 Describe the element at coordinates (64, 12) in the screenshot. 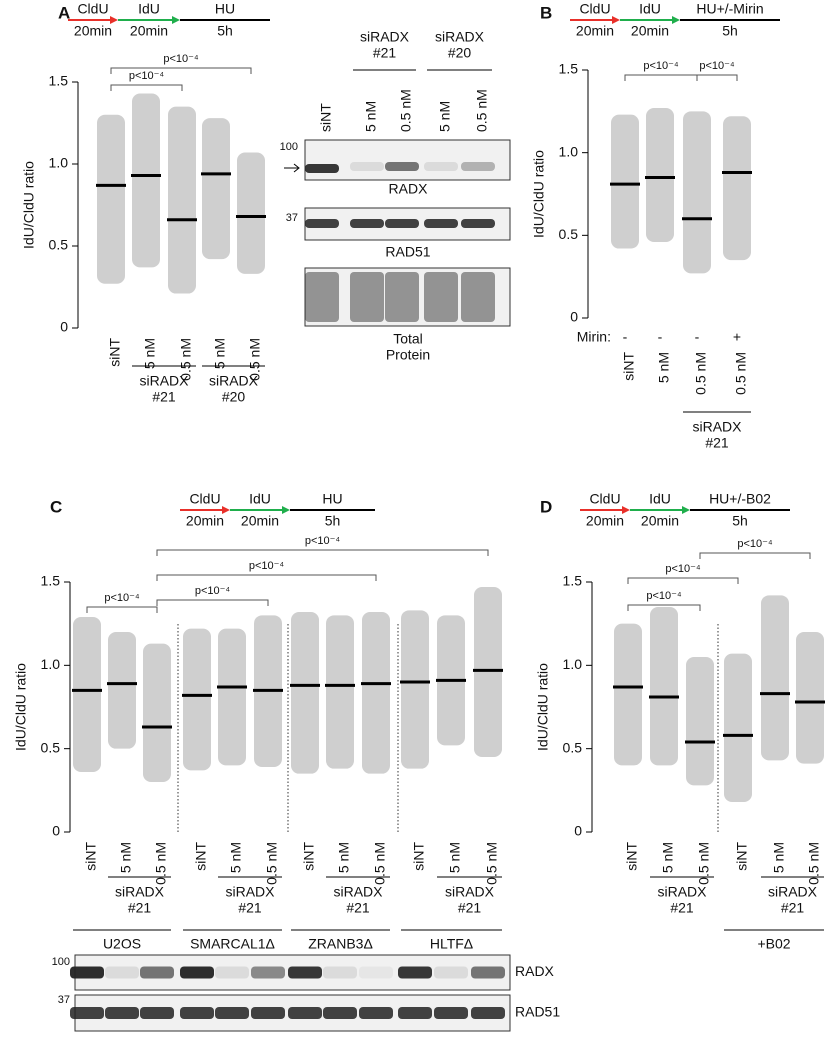

I see `panel-letter: A` at that location.